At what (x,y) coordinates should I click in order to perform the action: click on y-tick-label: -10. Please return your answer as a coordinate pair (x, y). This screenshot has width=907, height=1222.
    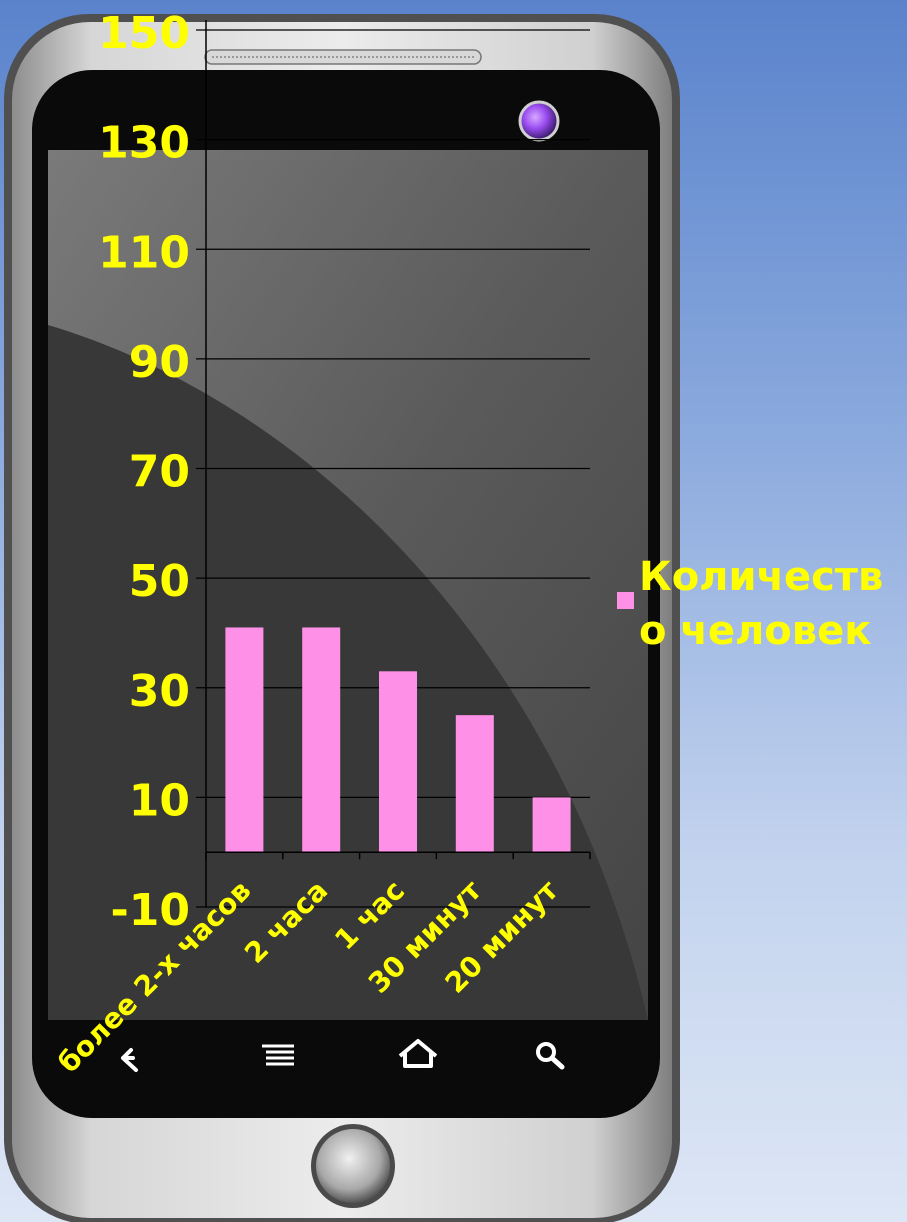
    Looking at the image, I should click on (151, 910).